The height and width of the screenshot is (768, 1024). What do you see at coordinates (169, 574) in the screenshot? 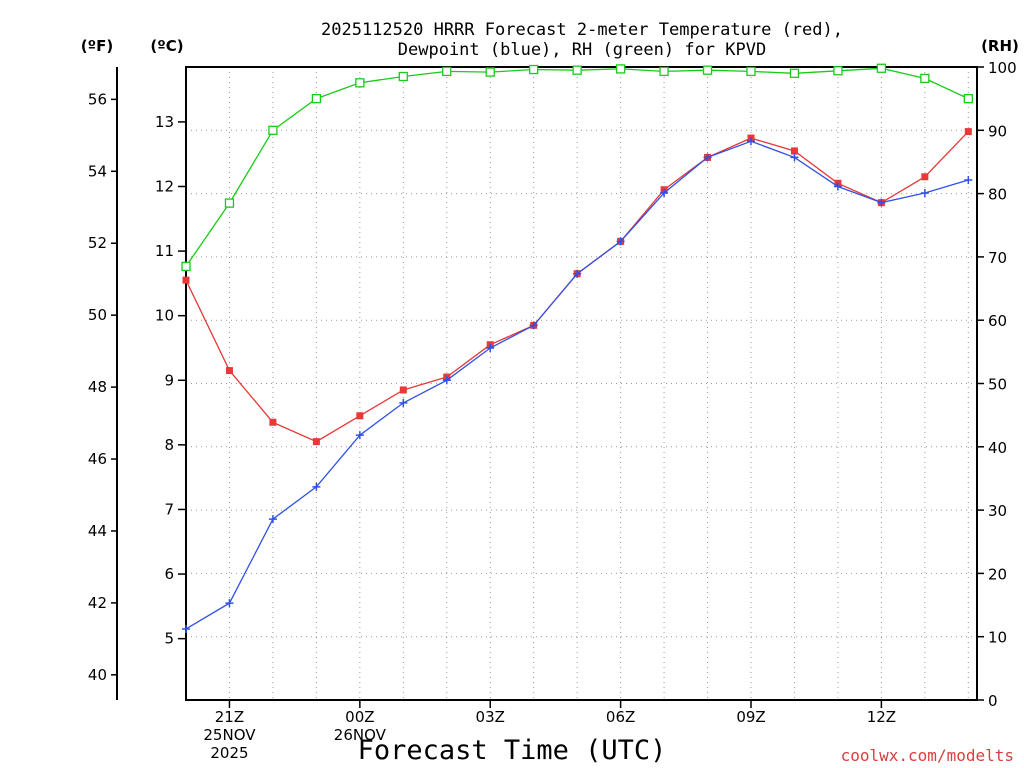
I see `celsius-tick-label: 6` at bounding box center [169, 574].